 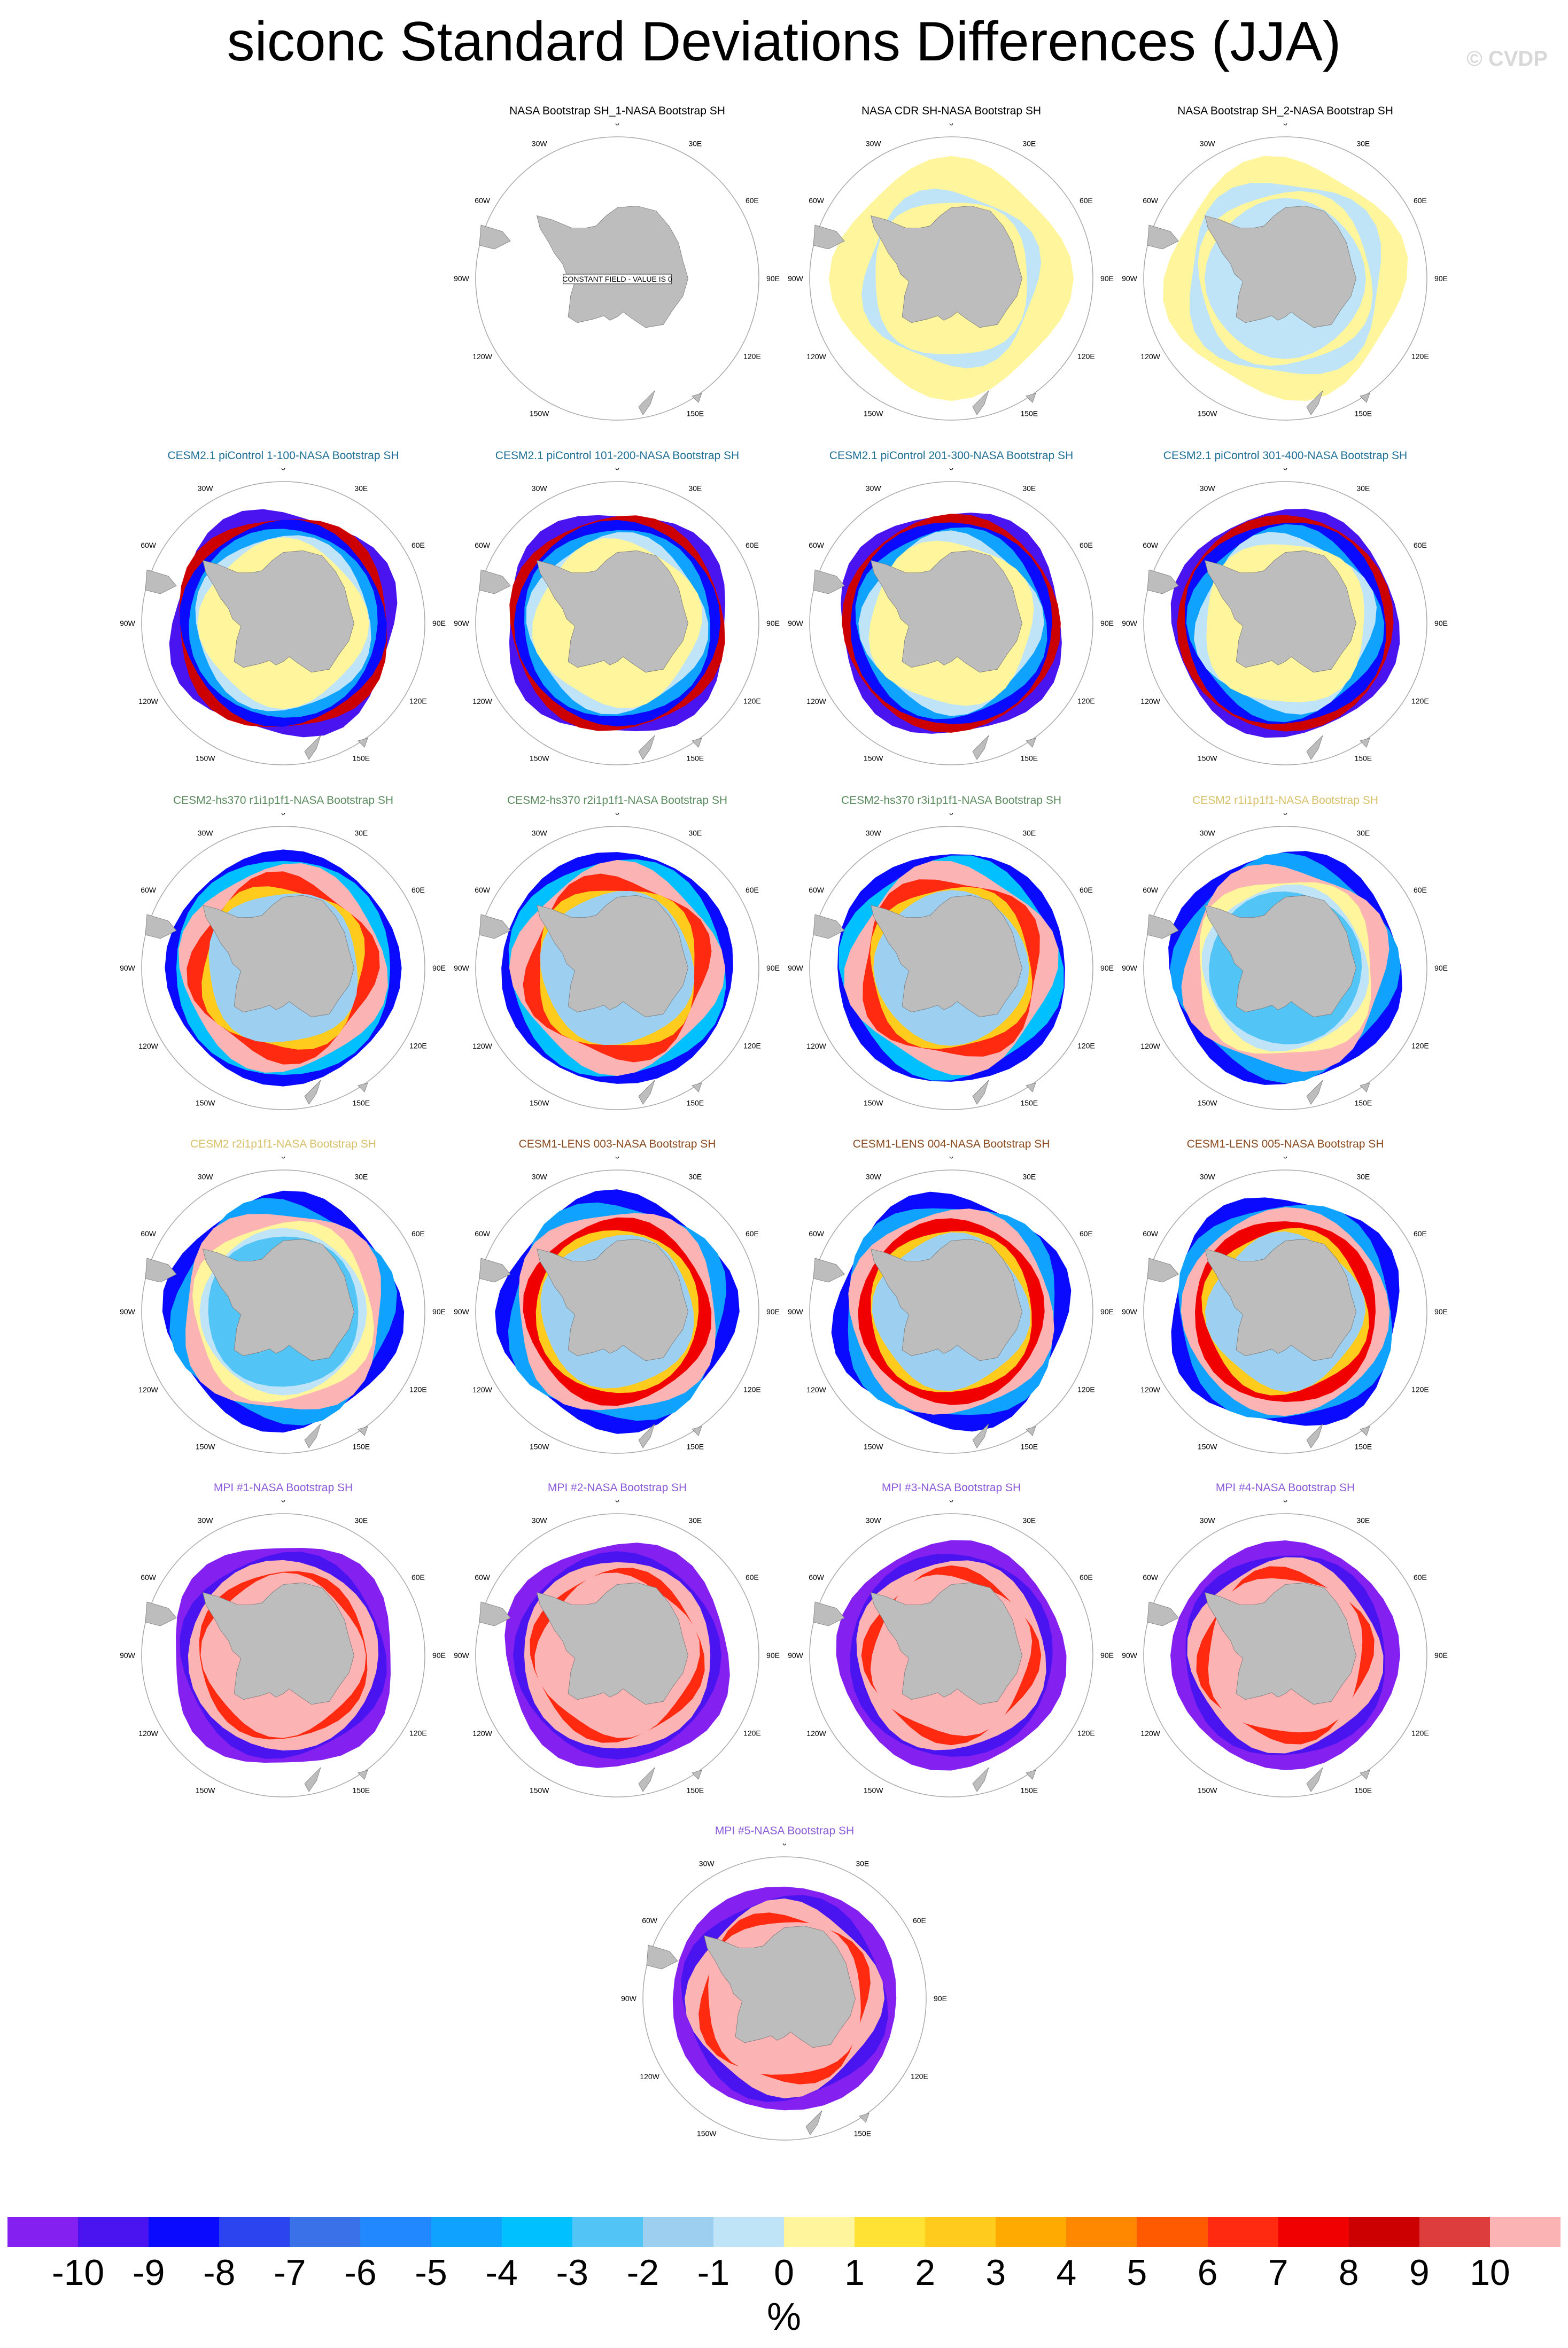 I want to click on colorbar, so click(x=784, y=2232).